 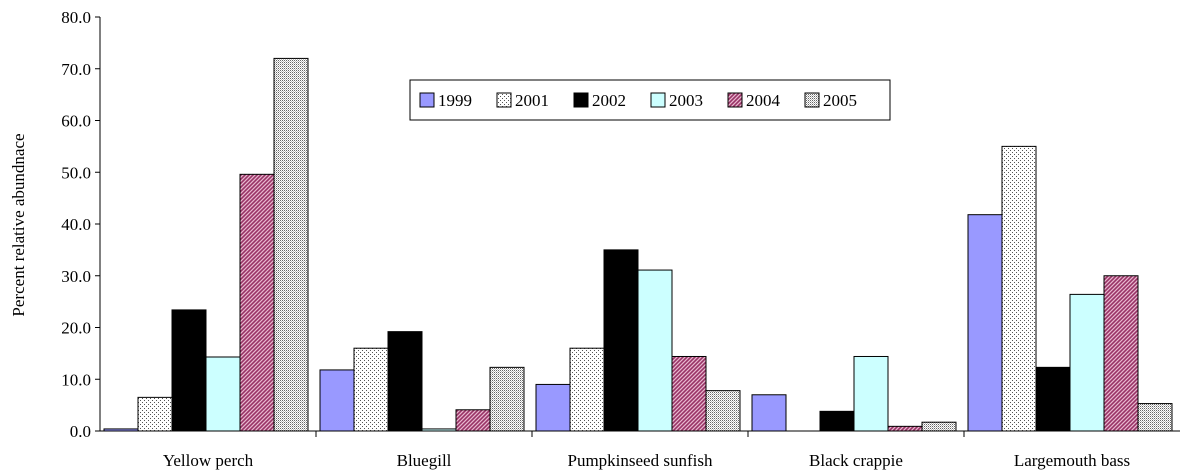 I want to click on bar-2001-bluegill, so click(x=371, y=389).